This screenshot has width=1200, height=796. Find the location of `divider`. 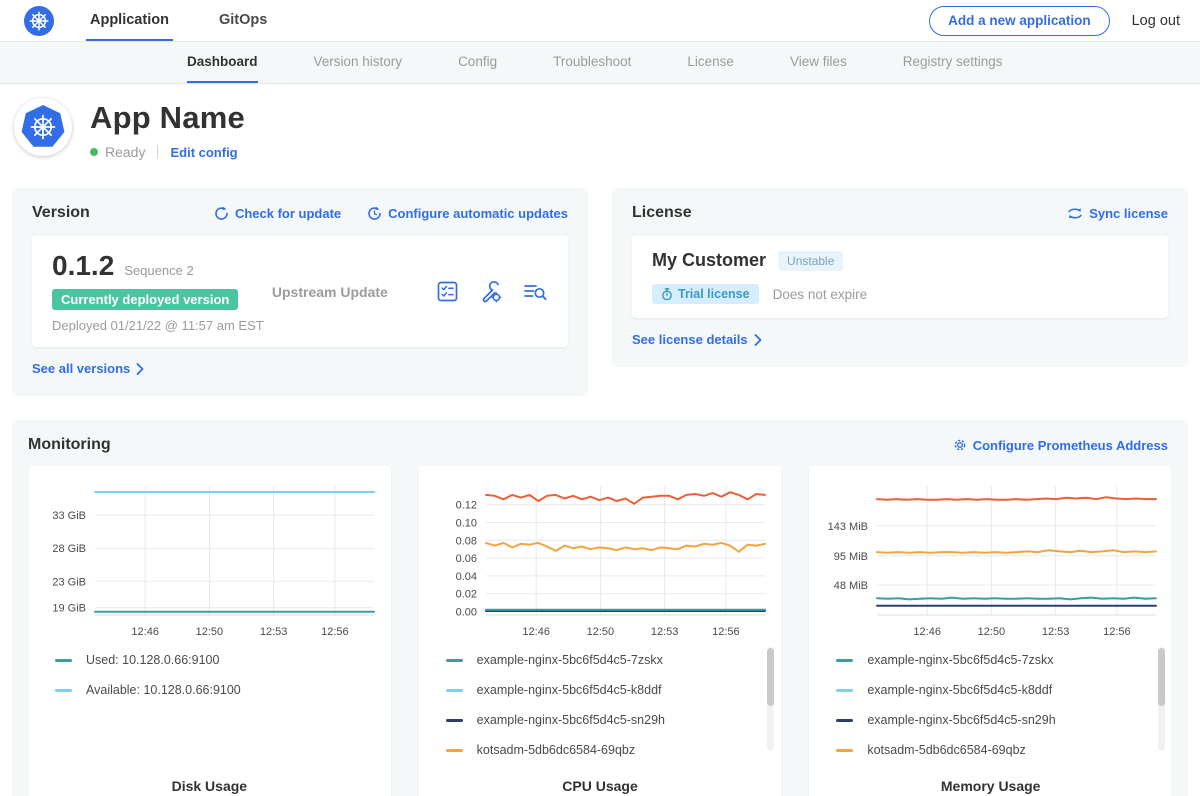

divider is located at coordinates (158, 152).